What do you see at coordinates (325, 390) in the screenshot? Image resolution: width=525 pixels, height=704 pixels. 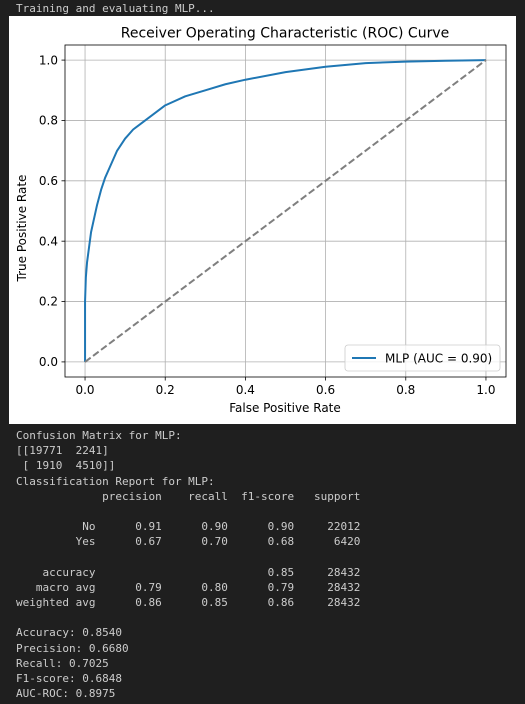 I see `x-tick-label: 0.6` at bounding box center [325, 390].